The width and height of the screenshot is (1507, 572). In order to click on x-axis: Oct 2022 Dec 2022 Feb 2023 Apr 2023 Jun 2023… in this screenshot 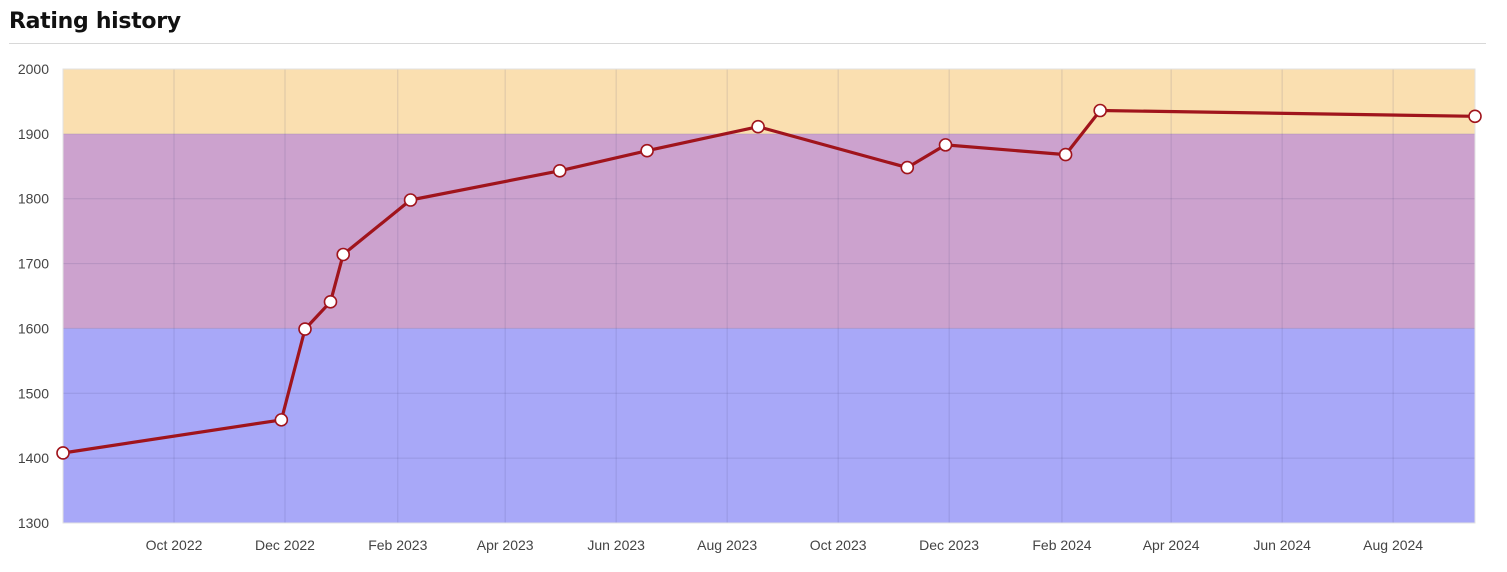, I will do `click(785, 545)`.